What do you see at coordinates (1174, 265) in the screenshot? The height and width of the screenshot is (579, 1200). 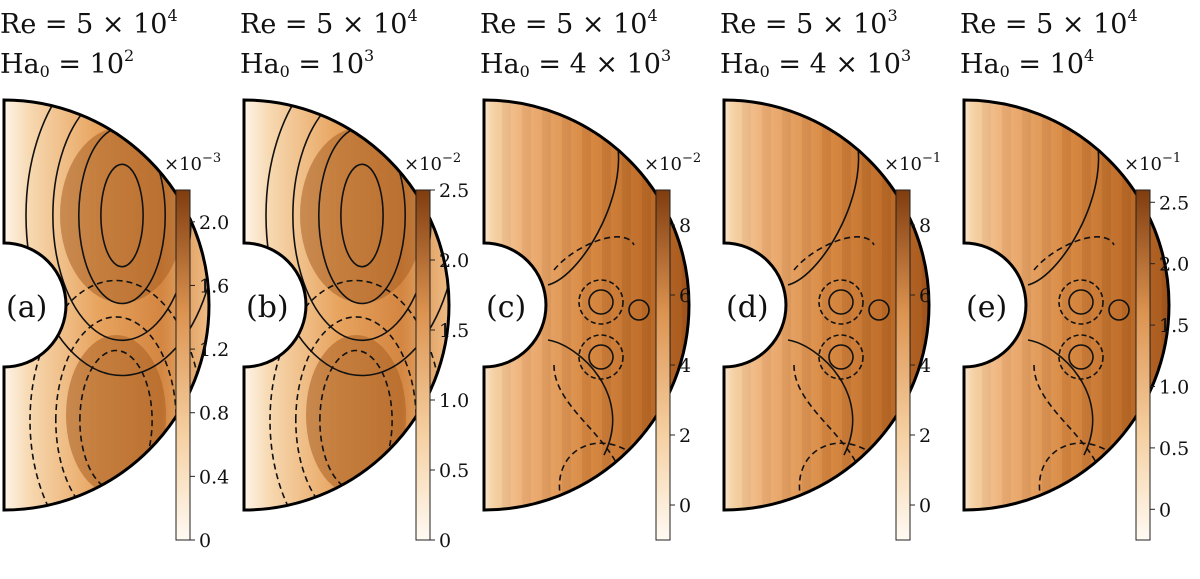 I see `colorbar-tick-label: 2.0` at bounding box center [1174, 265].